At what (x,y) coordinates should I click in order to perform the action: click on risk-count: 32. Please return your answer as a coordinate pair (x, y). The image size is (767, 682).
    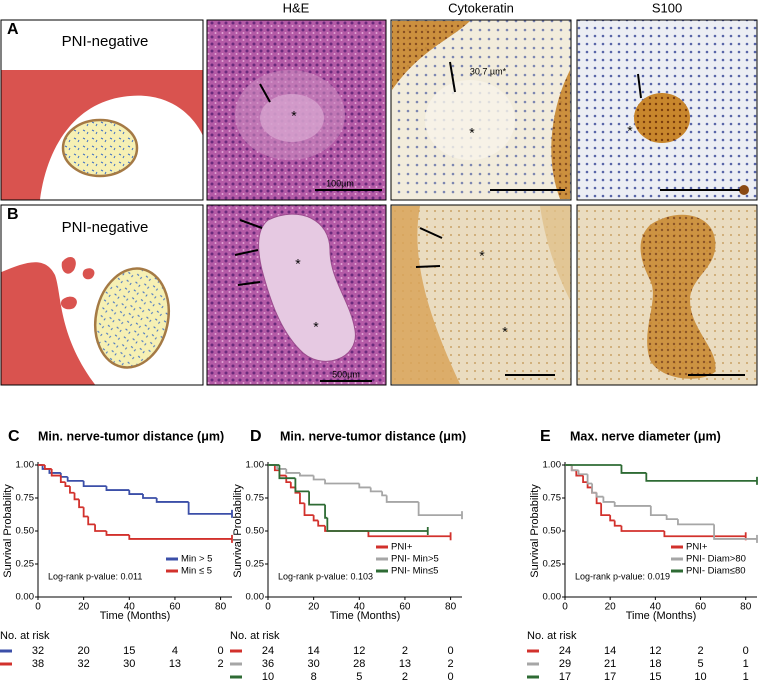
    Looking at the image, I should click on (38, 651).